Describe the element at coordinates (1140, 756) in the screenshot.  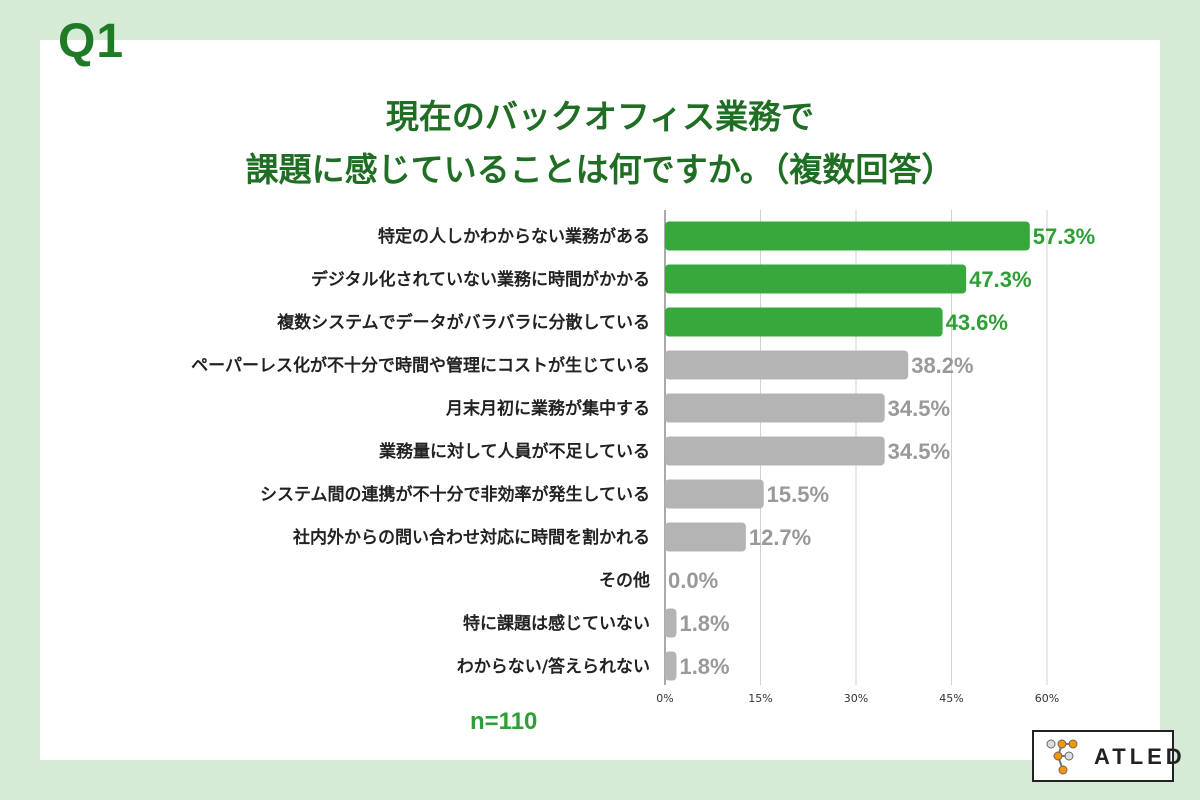
I see `logo-text: ATLED` at that location.